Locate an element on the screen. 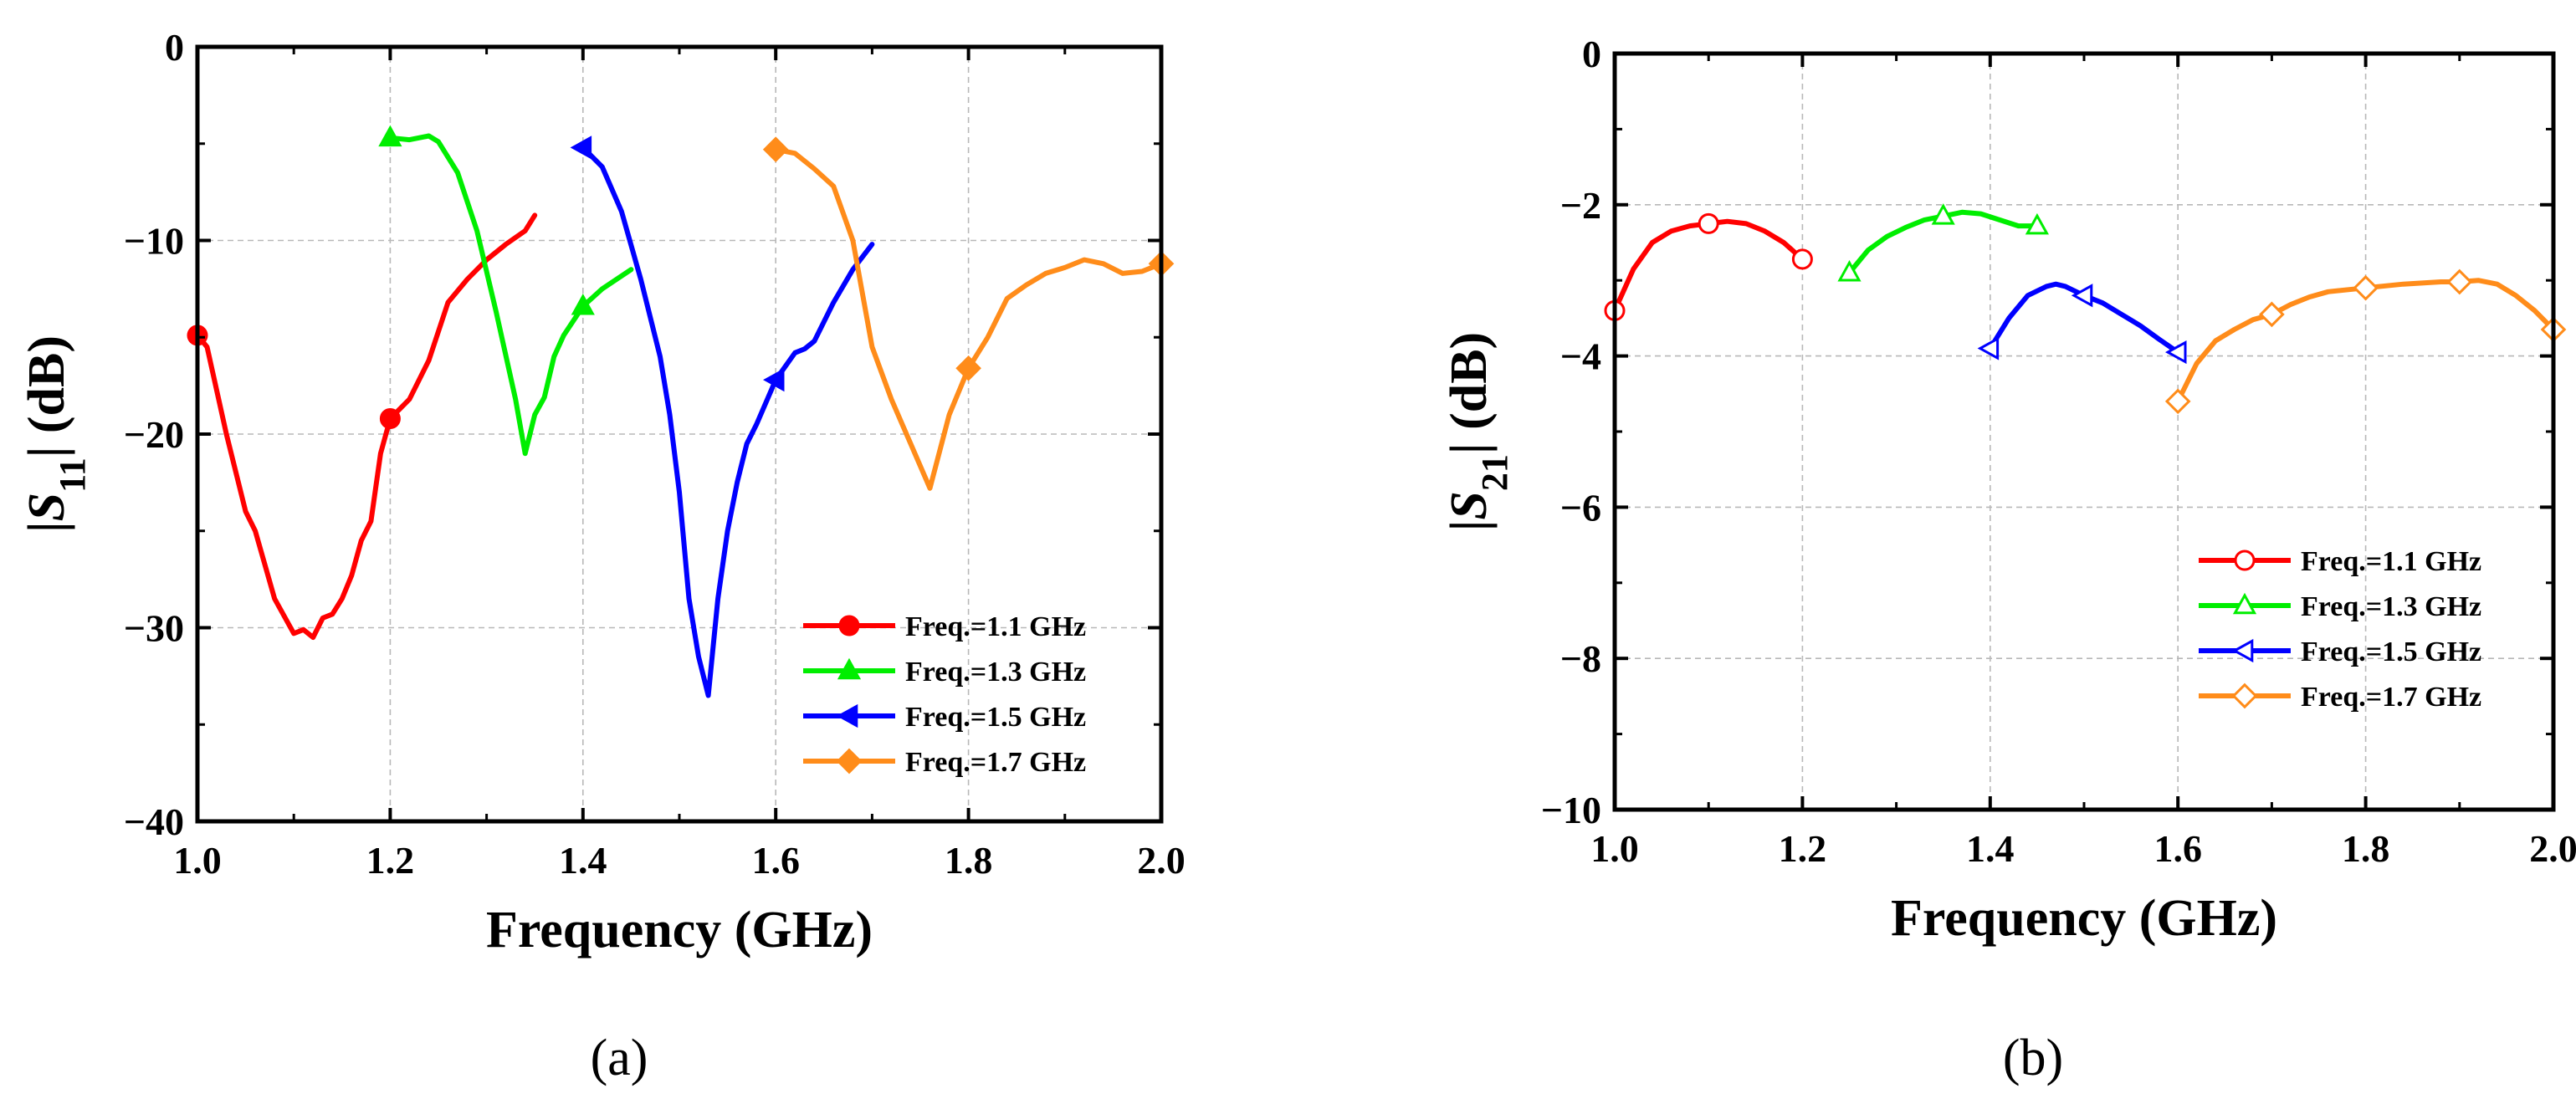 This screenshot has width=2576, height=1094. y-tick-label: −6 is located at coordinates (1581, 507).